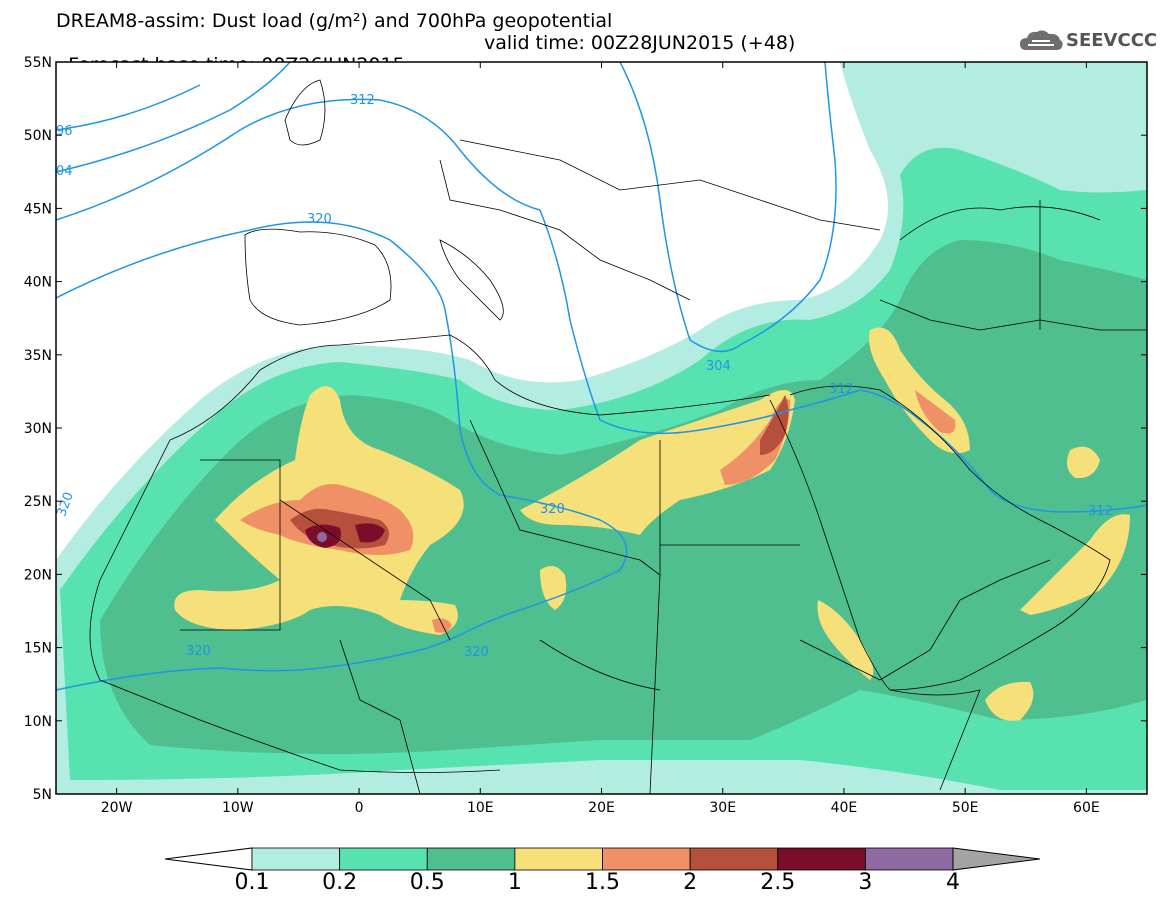 The width and height of the screenshot is (1165, 907). I want to click on lat-label: 15N, so click(38, 649).